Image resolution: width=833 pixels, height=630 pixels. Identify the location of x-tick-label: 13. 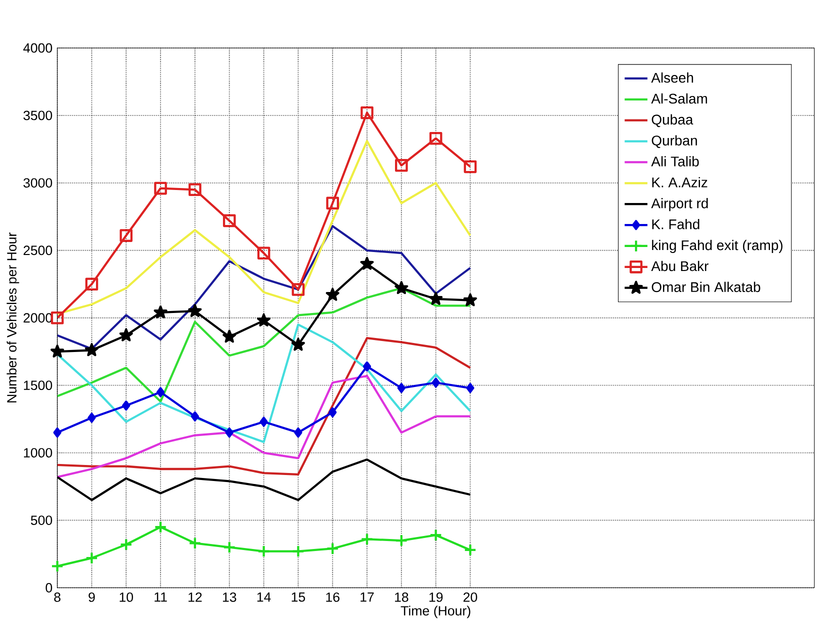
(229, 597).